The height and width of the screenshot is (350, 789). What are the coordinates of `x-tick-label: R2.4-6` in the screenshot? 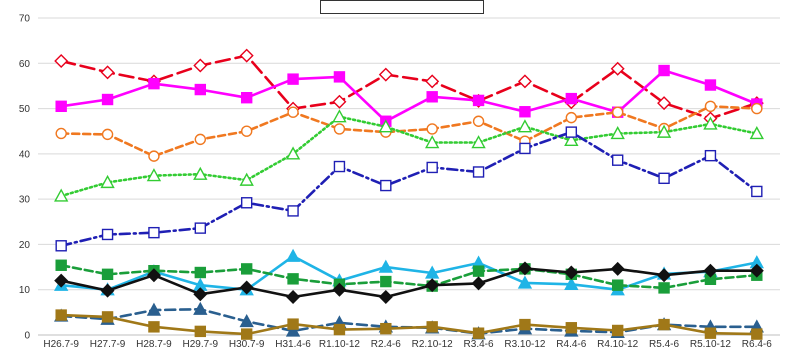 It's located at (386, 344).